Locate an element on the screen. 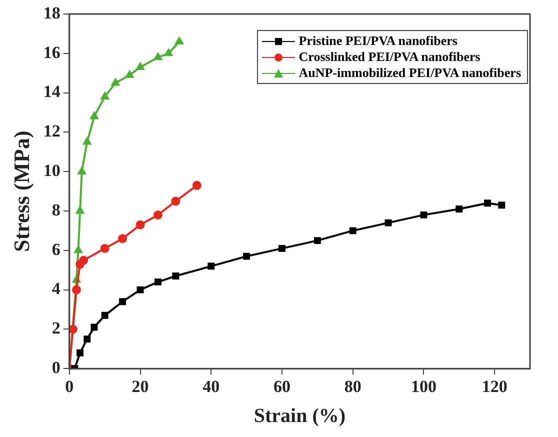 This screenshot has height=437, width=558. y-tick-label: 6 is located at coordinates (56, 249).